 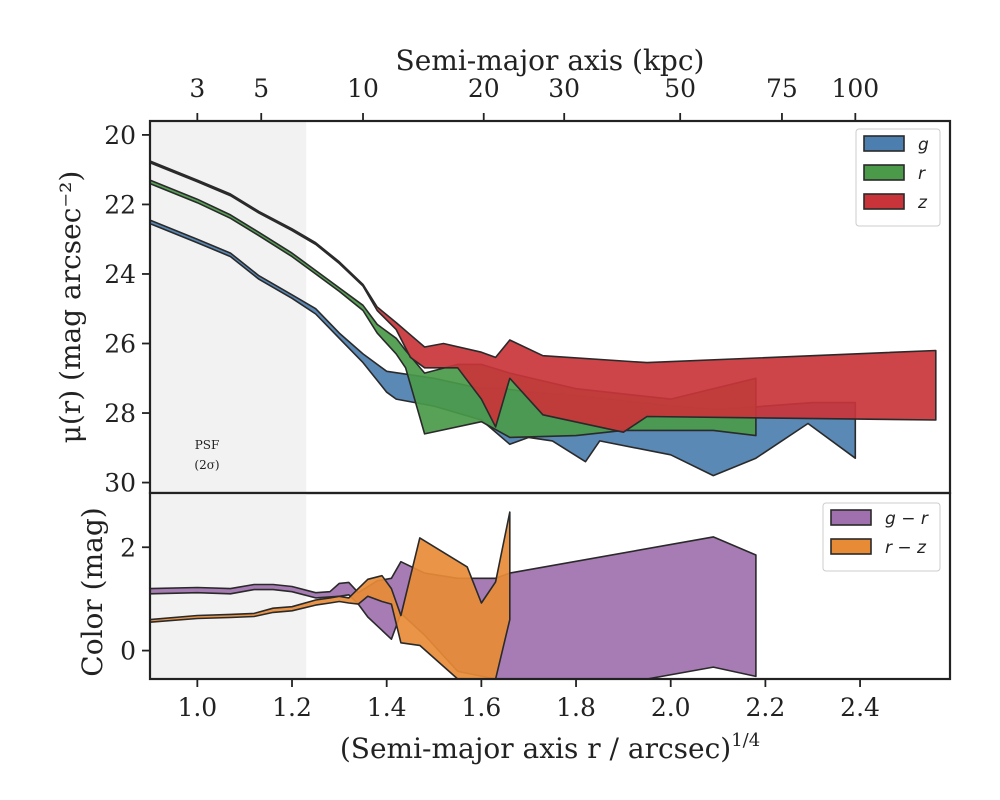 I want to click on top-legend: grz, so click(x=898, y=177).